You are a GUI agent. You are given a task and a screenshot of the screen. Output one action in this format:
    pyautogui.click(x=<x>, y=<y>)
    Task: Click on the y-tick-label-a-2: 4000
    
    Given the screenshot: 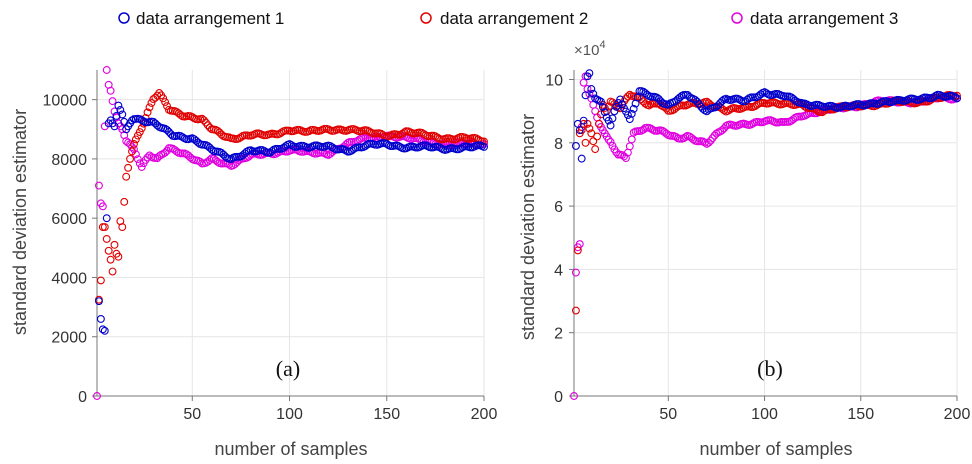 What is the action you would take?
    pyautogui.click(x=69, y=278)
    